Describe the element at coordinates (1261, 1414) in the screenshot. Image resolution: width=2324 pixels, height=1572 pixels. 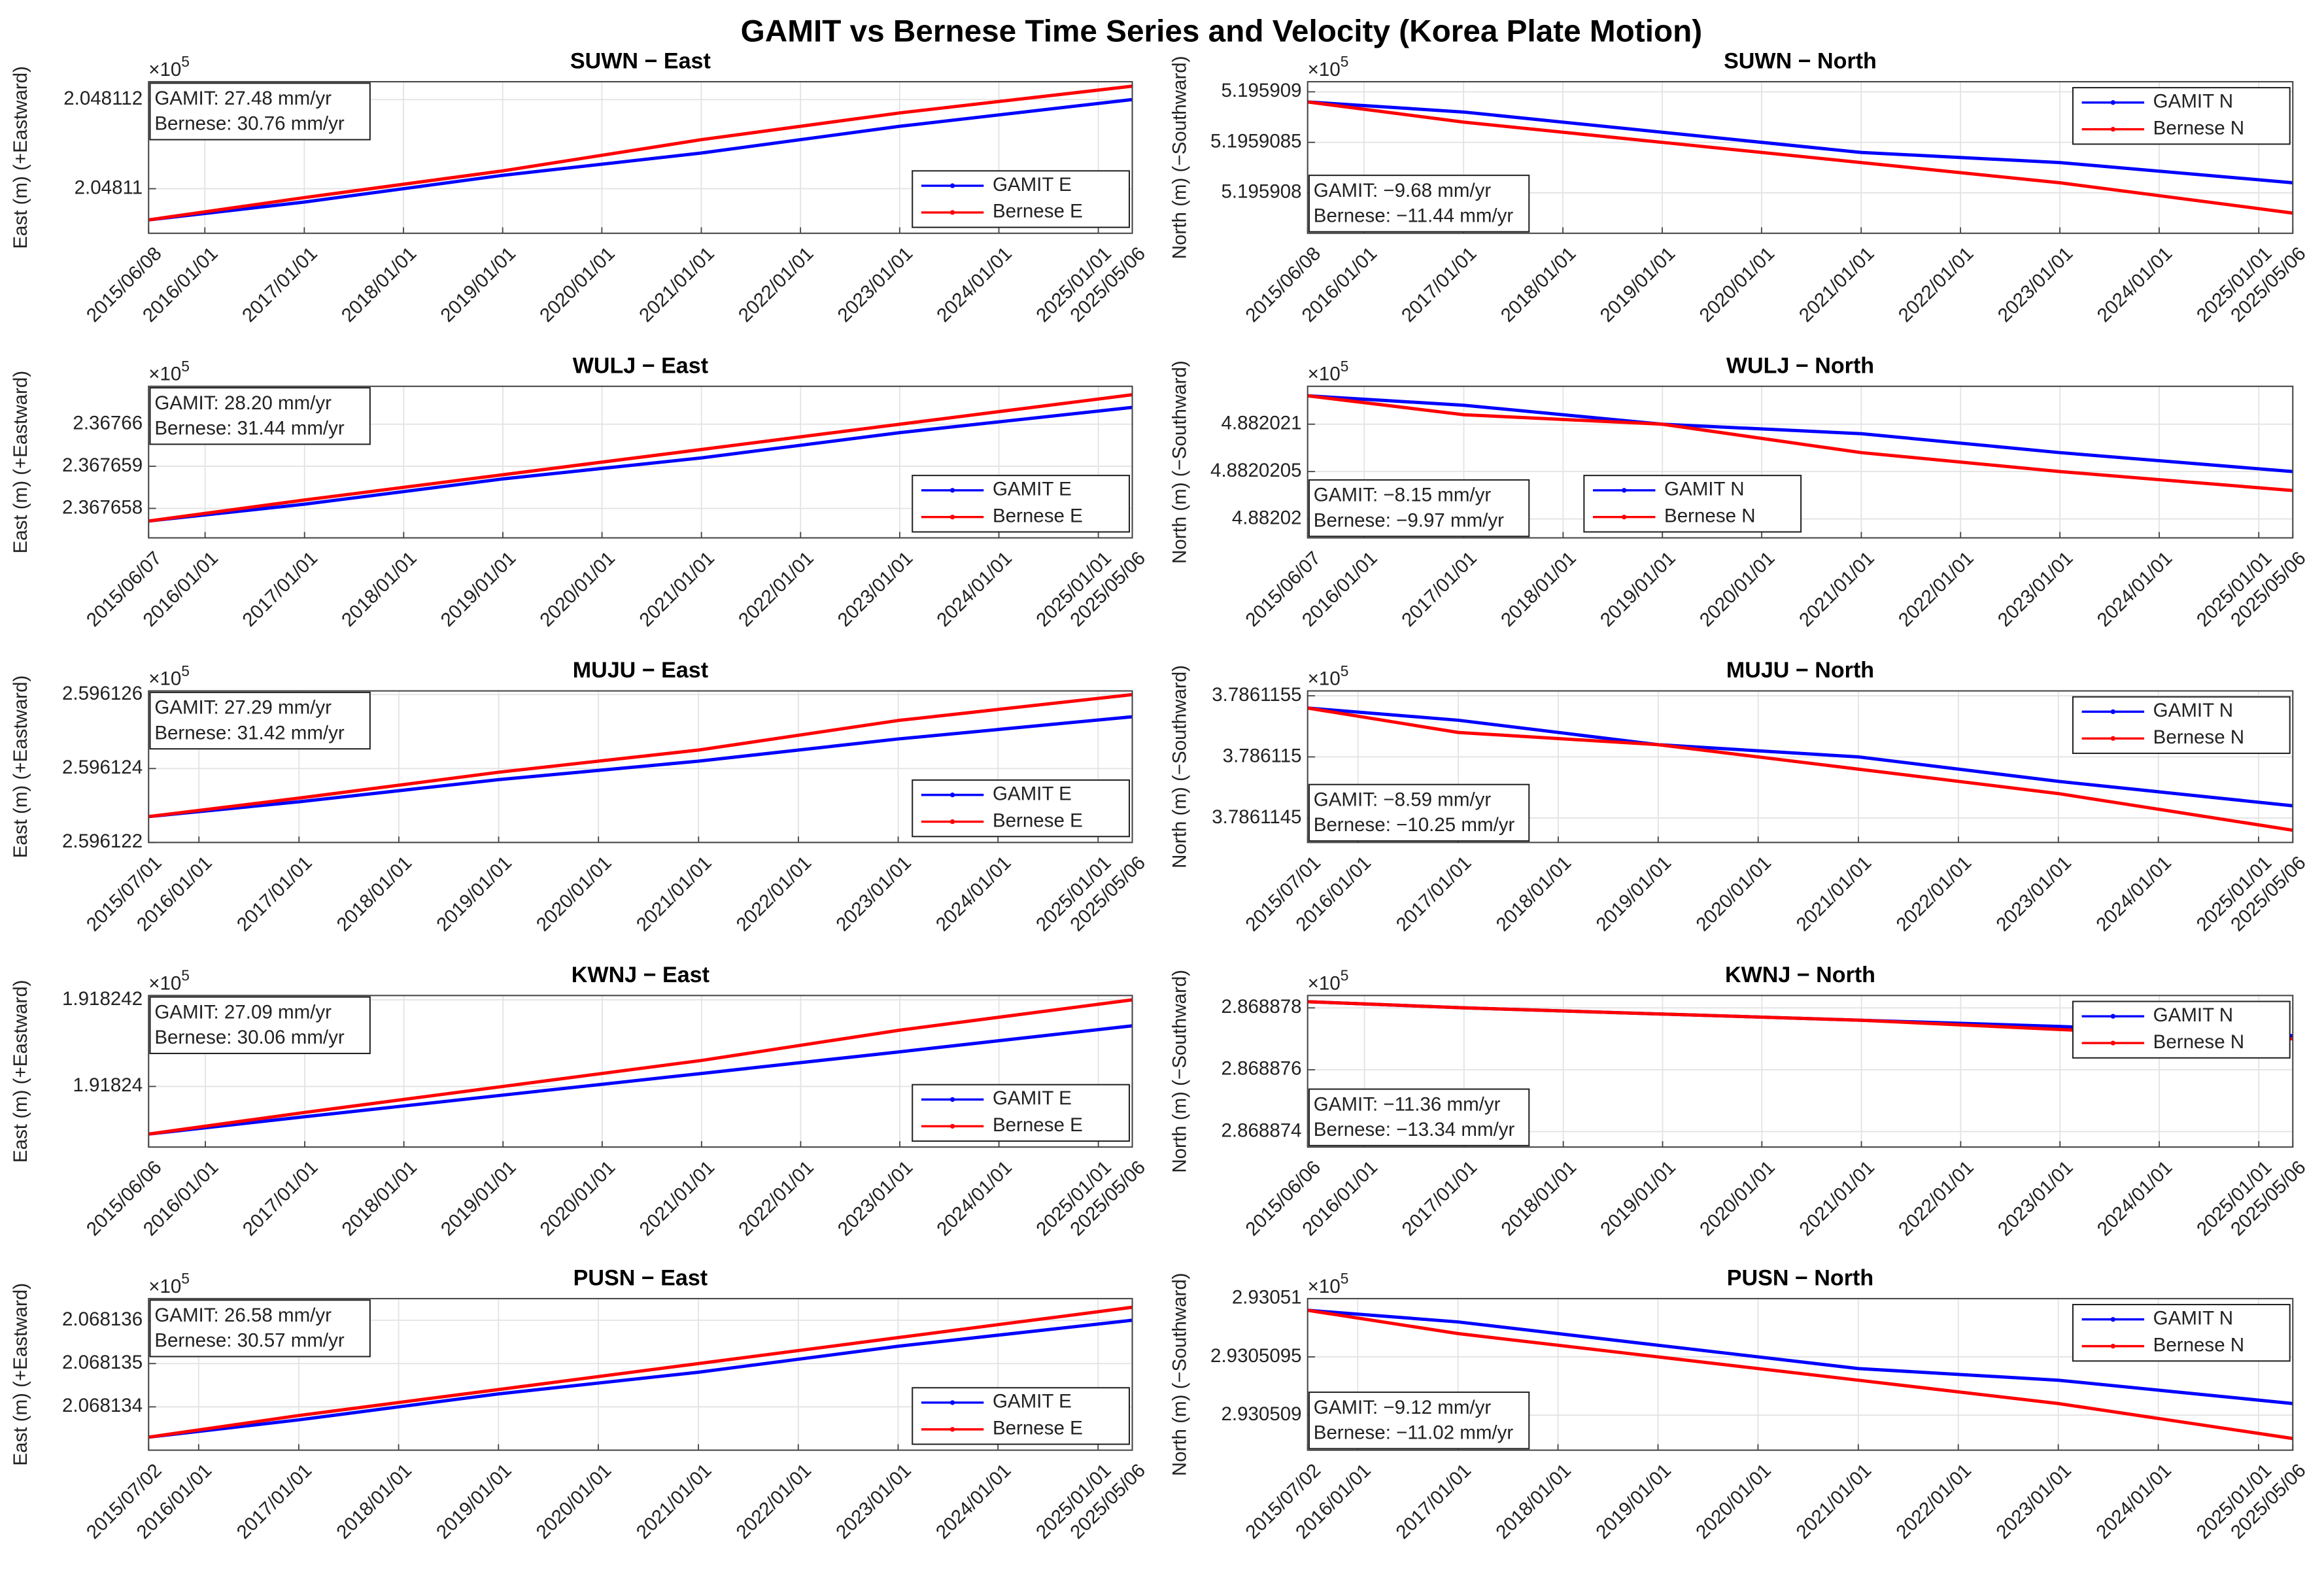
I see `y-tick-label: 2.930509` at that location.